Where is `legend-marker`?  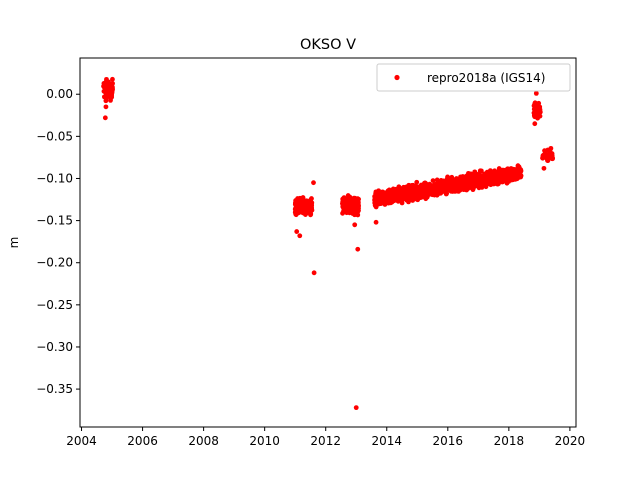
legend-marker is located at coordinates (397, 77).